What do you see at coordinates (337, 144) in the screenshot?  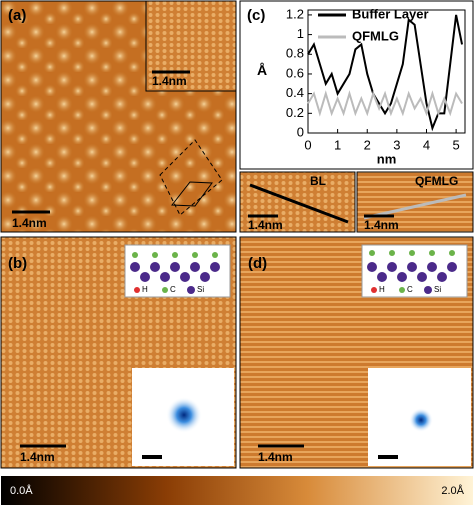 I see `x-tick-label: 1` at bounding box center [337, 144].